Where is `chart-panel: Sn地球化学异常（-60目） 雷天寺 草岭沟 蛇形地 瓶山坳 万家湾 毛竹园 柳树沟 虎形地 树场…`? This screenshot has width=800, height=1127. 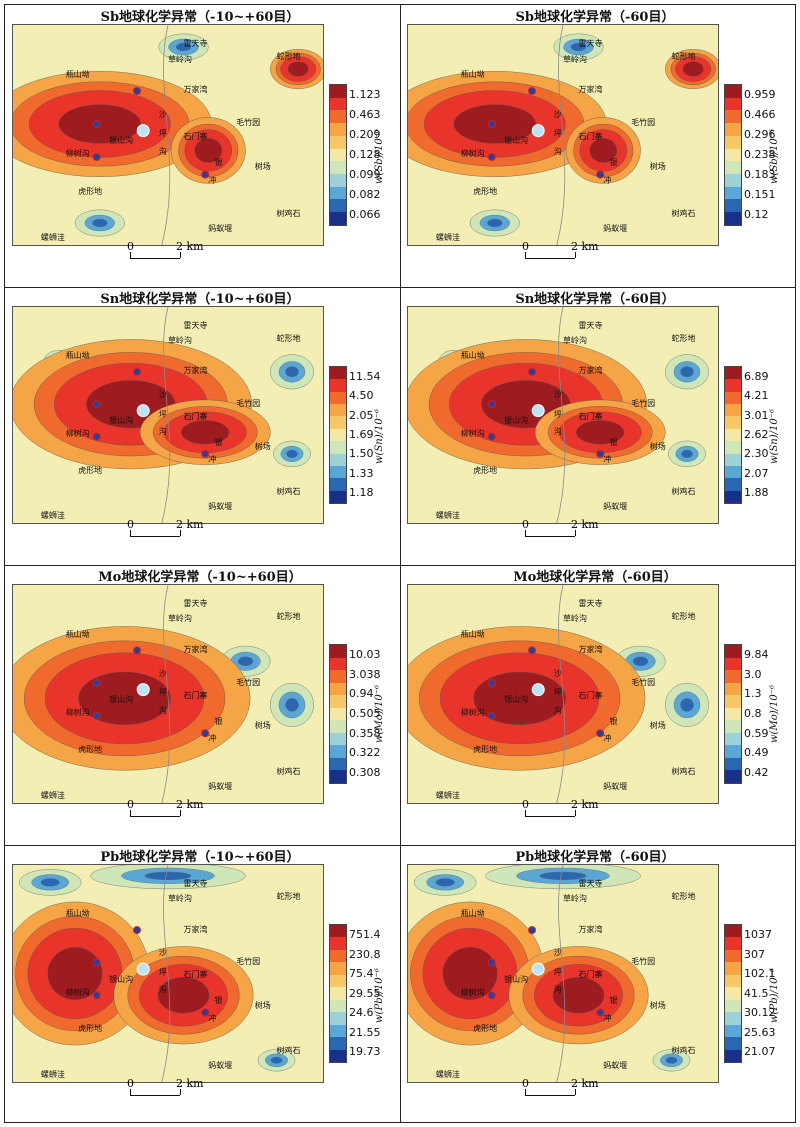 chart-panel: Sn地球化学异常（-60目） 雷天寺 草岭沟 蛇形地 瓶山坳 万家湾 毛竹园 柳树沟 虎形地 树场… is located at coordinates (595, 425).